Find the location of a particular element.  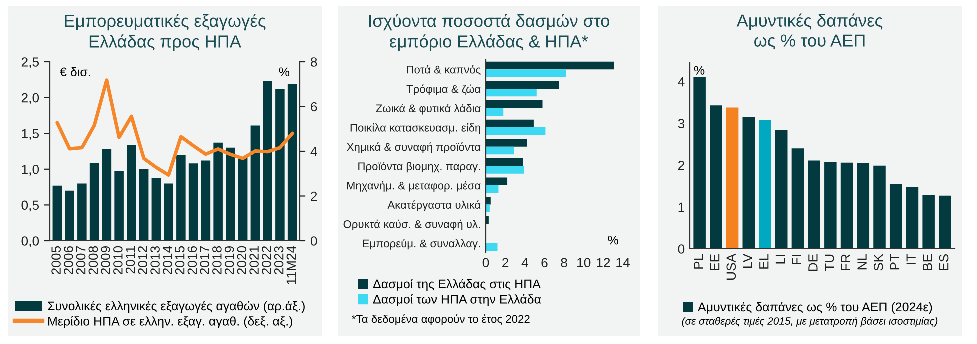

x-tick-label: SK is located at coordinates (879, 262).